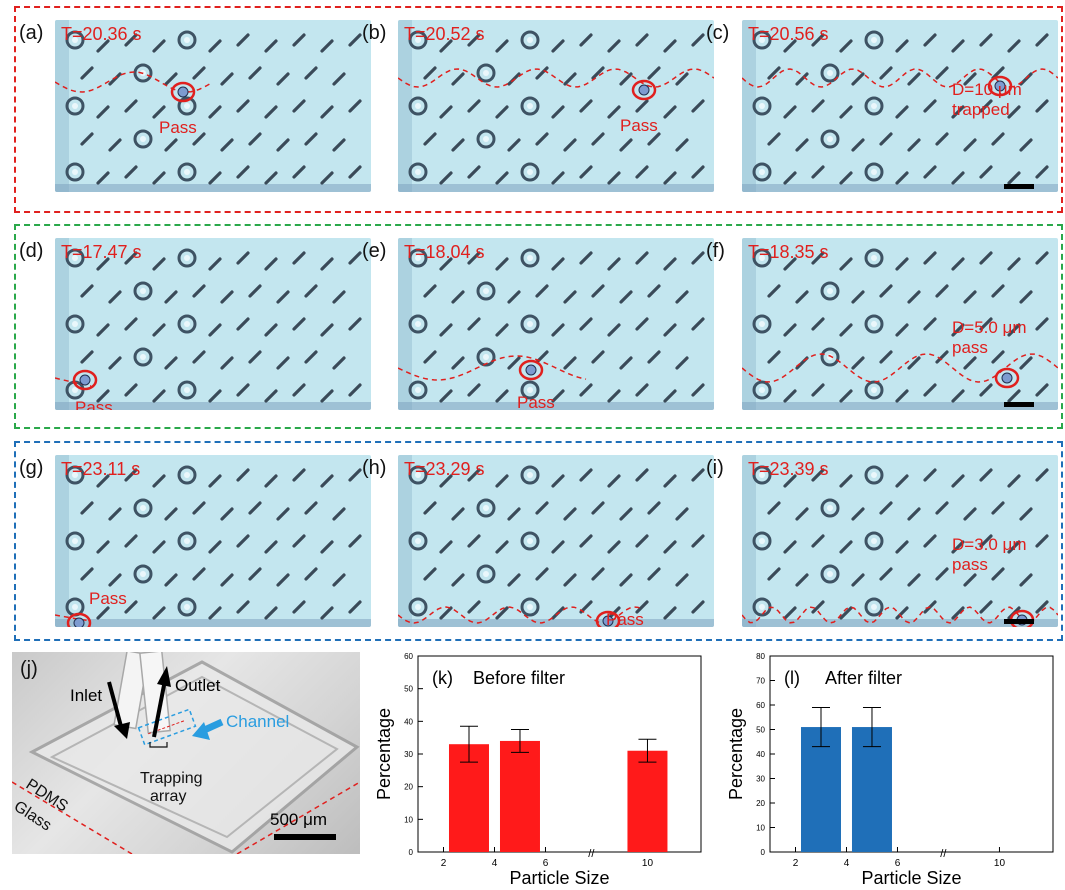 Image resolution: width=1065 pixels, height=890 pixels. What do you see at coordinates (987, 89) in the screenshot?
I see `annotation-line: D=10 μm` at bounding box center [987, 89].